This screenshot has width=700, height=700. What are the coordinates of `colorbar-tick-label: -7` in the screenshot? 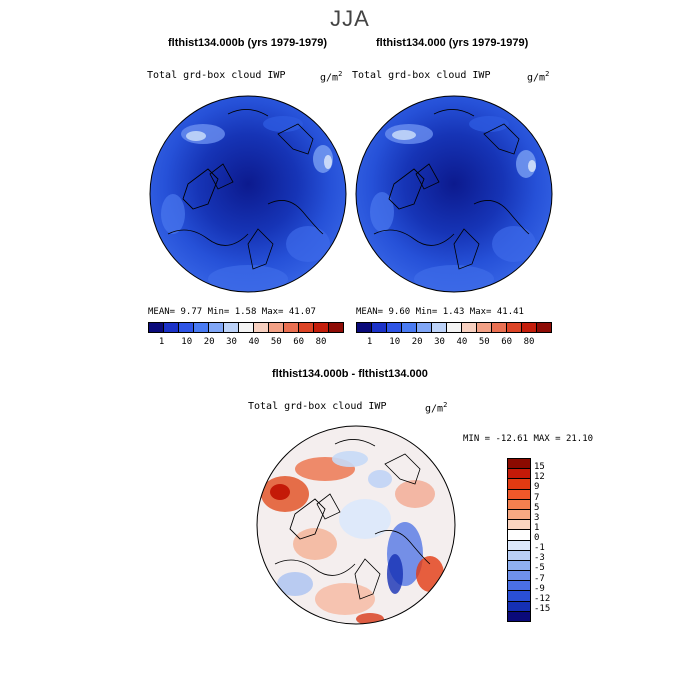 It's located at (539, 578).